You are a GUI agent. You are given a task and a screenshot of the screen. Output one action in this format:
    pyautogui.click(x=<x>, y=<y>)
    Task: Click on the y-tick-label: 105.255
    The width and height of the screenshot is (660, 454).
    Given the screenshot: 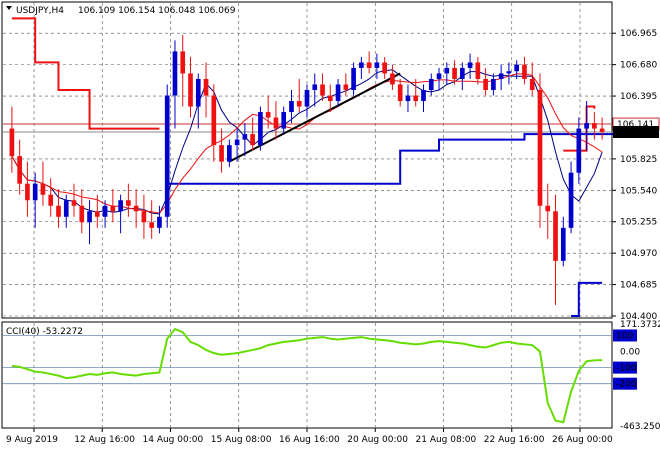 What is the action you would take?
    pyautogui.click(x=638, y=223)
    